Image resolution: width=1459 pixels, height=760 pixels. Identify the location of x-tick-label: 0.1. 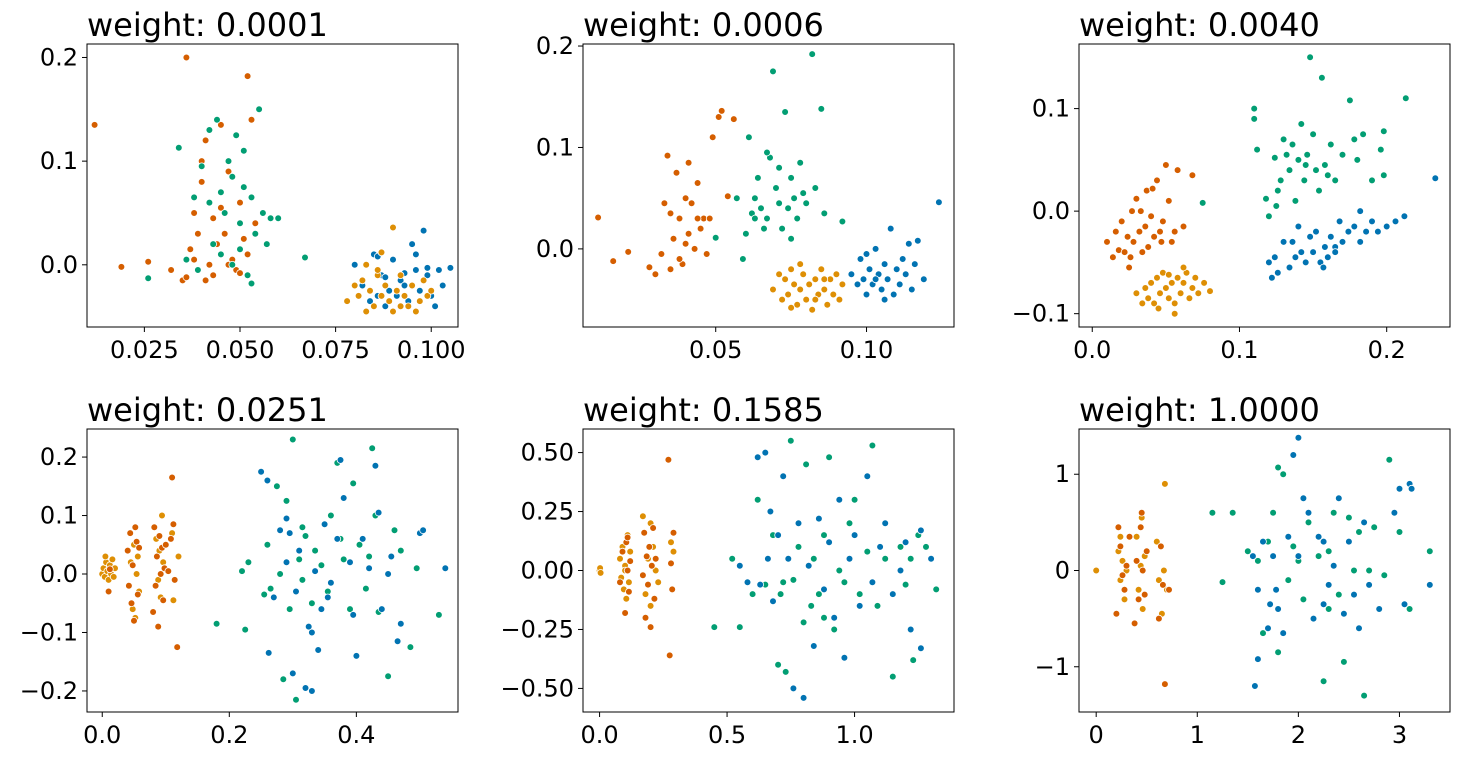
(1239, 350).